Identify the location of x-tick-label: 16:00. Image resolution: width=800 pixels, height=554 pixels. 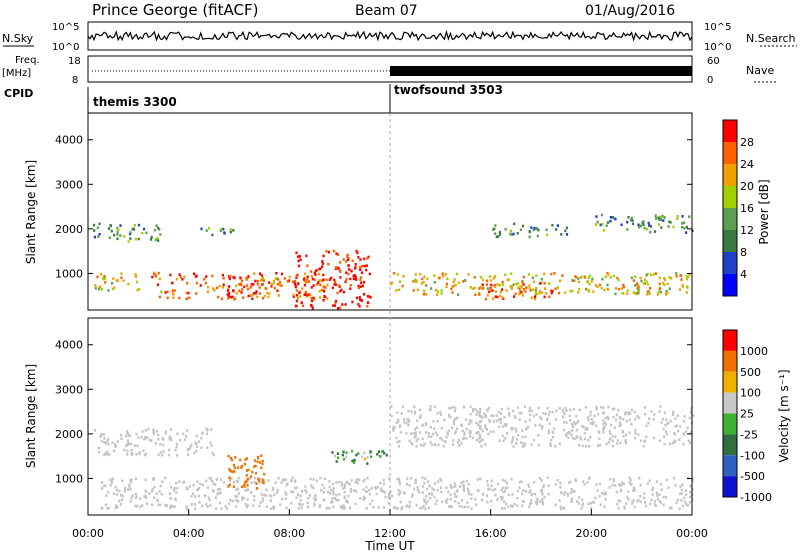
(491, 533).